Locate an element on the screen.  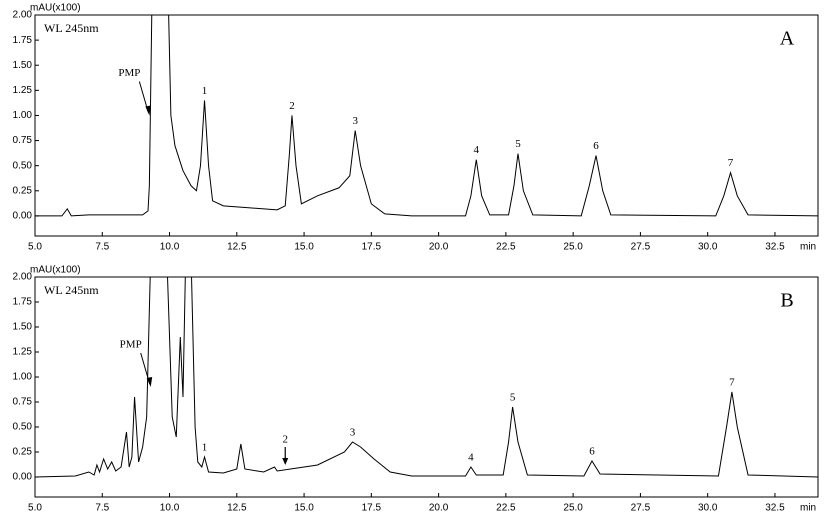
peak-arrowhead is located at coordinates (285, 461).